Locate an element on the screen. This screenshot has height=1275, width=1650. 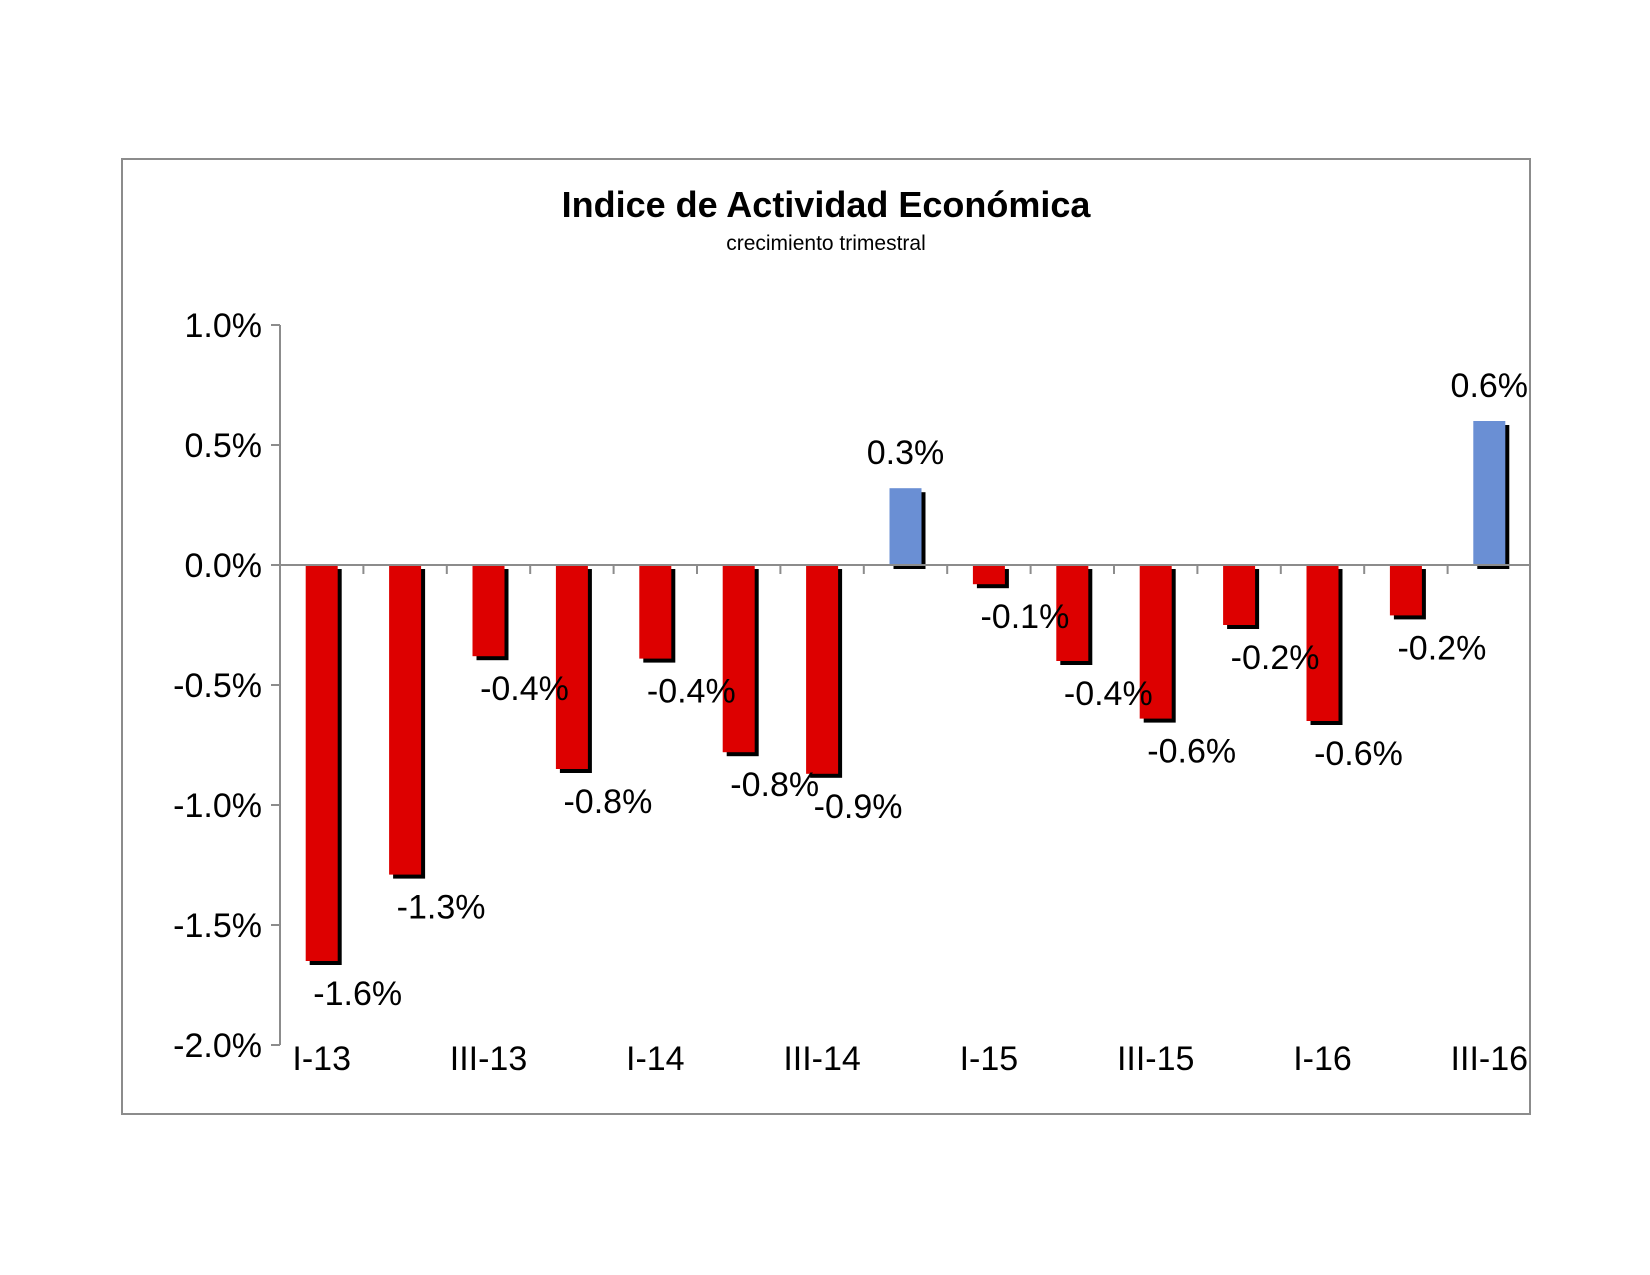
y-tick-label: -0.5% is located at coordinates (217, 686).